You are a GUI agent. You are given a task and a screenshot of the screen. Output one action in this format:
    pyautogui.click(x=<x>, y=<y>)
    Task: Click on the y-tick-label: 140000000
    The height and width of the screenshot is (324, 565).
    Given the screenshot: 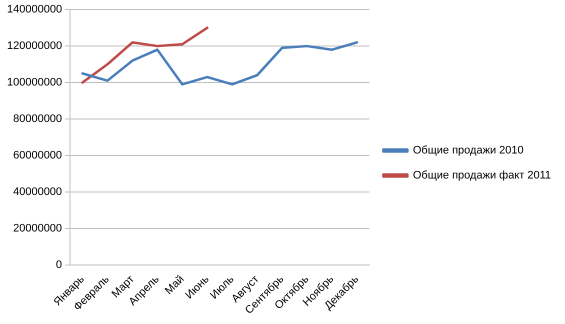 What is the action you would take?
    pyautogui.click(x=34, y=10)
    